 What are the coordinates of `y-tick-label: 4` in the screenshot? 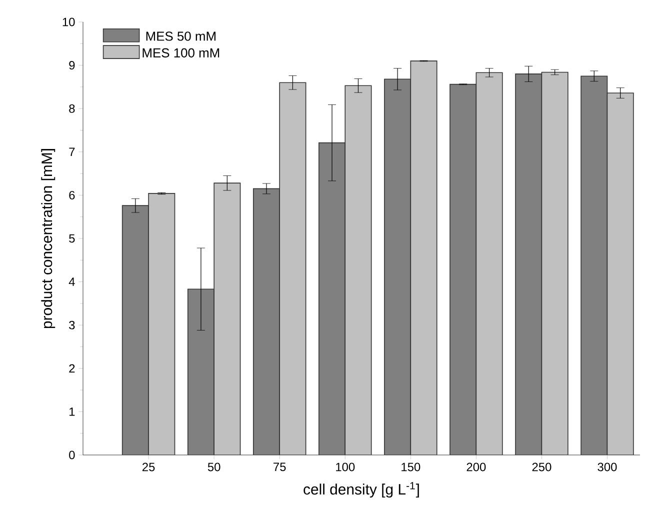 It's located at (71, 282).